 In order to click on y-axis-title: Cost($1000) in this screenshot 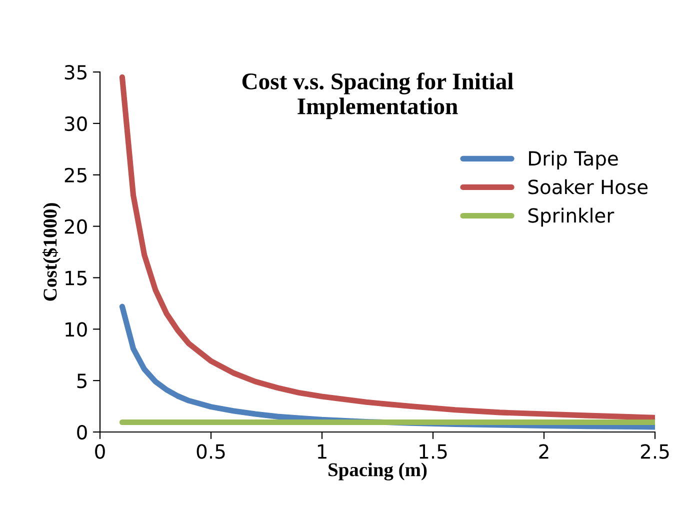, I will do `click(51, 252)`.